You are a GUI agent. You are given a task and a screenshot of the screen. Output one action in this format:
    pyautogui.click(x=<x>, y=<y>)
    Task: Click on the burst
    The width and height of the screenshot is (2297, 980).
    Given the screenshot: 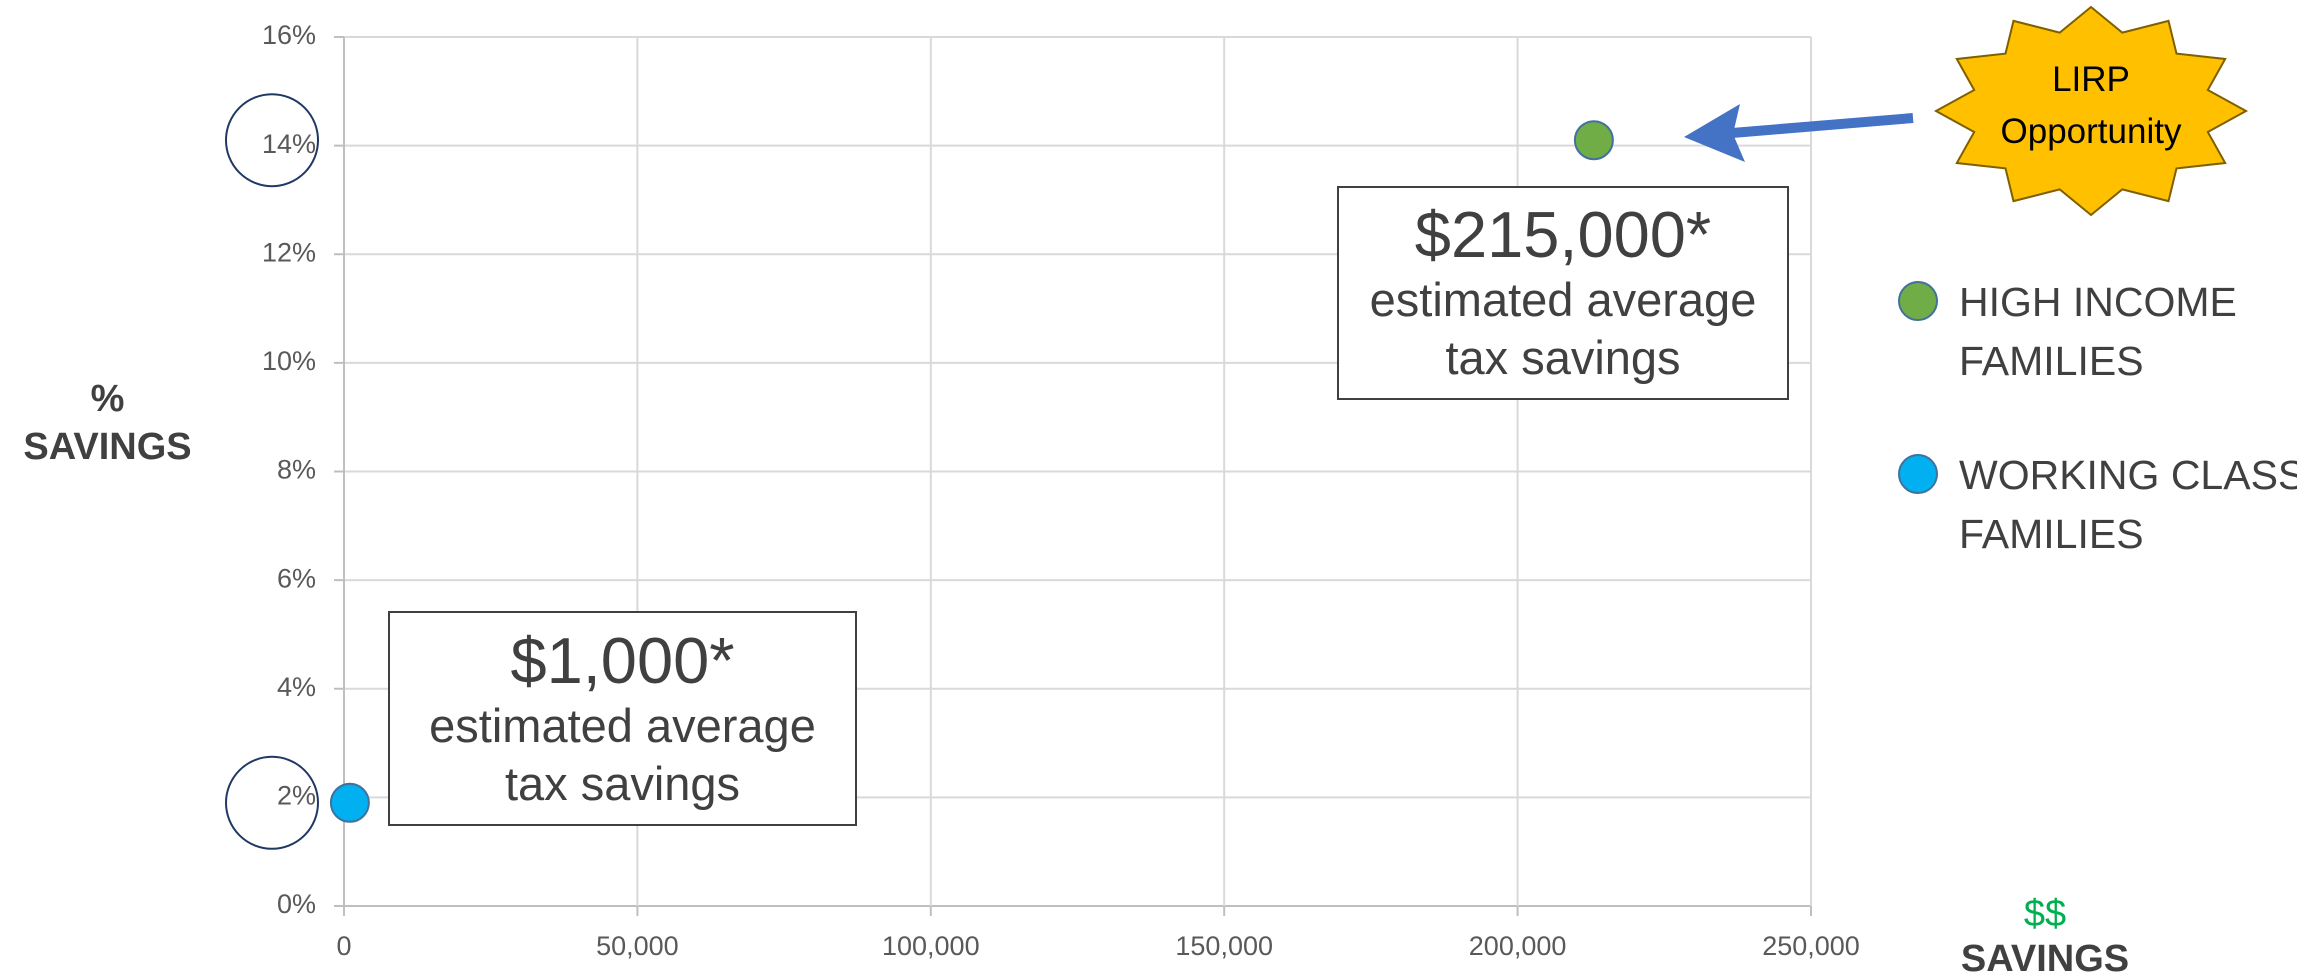 What is the action you would take?
    pyautogui.click(x=2091, y=111)
    